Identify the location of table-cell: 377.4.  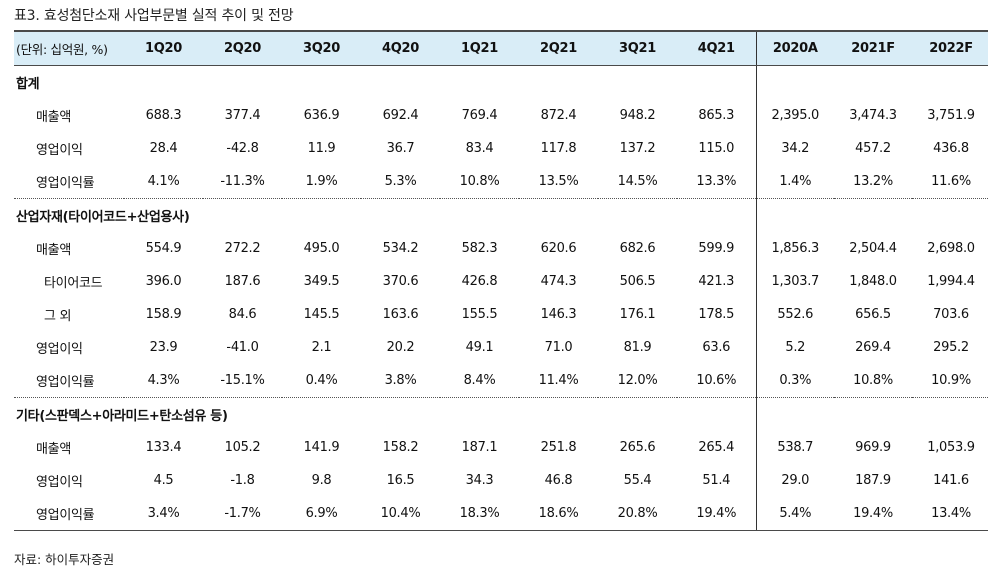
(242, 115).